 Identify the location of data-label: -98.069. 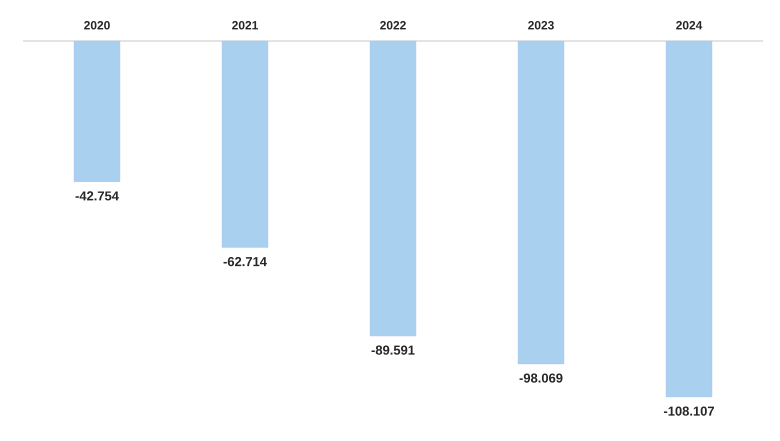
(541, 378).